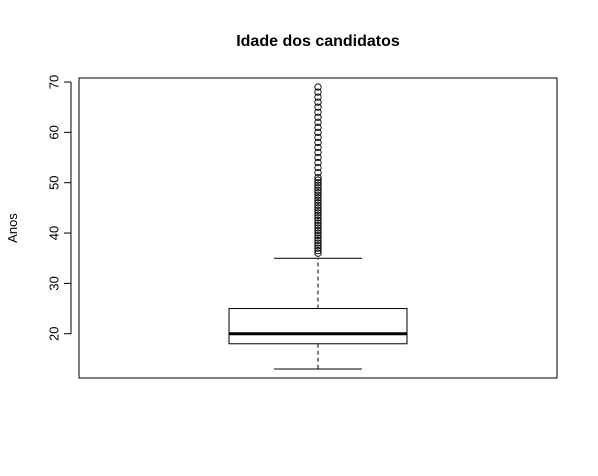 Image resolution: width=598 pixels, height=476 pixels. What do you see at coordinates (54, 132) in the screenshot?
I see `y-tick-label-60: 60` at bounding box center [54, 132].